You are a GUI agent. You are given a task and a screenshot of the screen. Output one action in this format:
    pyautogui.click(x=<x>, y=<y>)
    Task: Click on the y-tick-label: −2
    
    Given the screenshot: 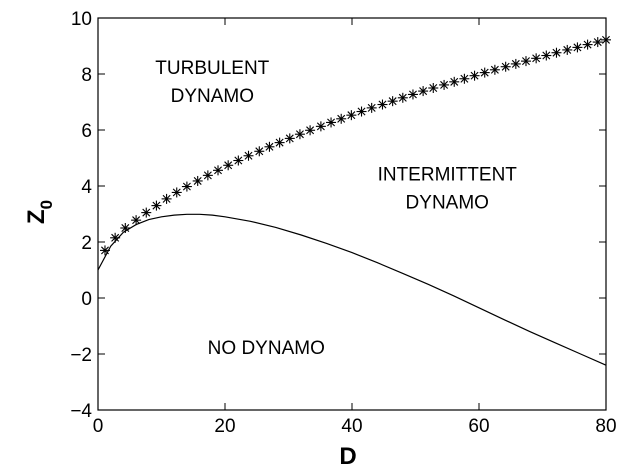 What is the action you would take?
    pyautogui.click(x=81, y=355)
    